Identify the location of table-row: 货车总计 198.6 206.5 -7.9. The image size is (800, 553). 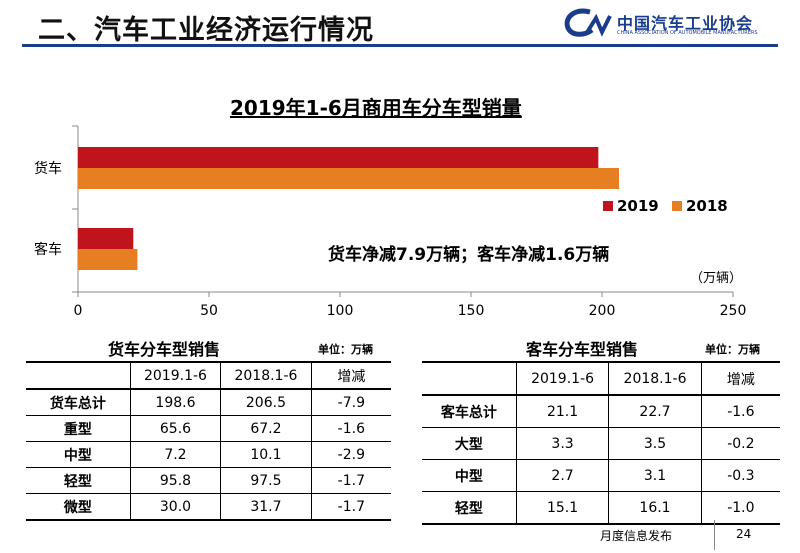
(208, 402).